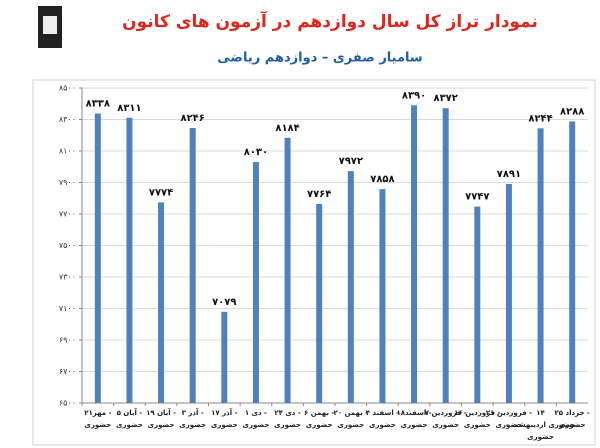 The width and height of the screenshot is (600, 448). Describe the element at coordinates (130, 412) in the screenshot. I see `x-tick-label: ۵ آبان -` at that location.